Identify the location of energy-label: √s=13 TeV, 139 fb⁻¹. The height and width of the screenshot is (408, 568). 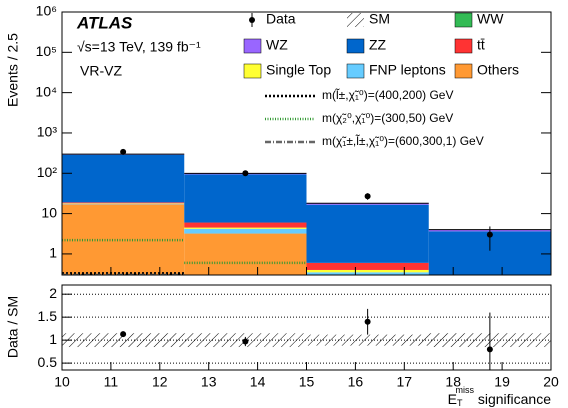
(139, 47).